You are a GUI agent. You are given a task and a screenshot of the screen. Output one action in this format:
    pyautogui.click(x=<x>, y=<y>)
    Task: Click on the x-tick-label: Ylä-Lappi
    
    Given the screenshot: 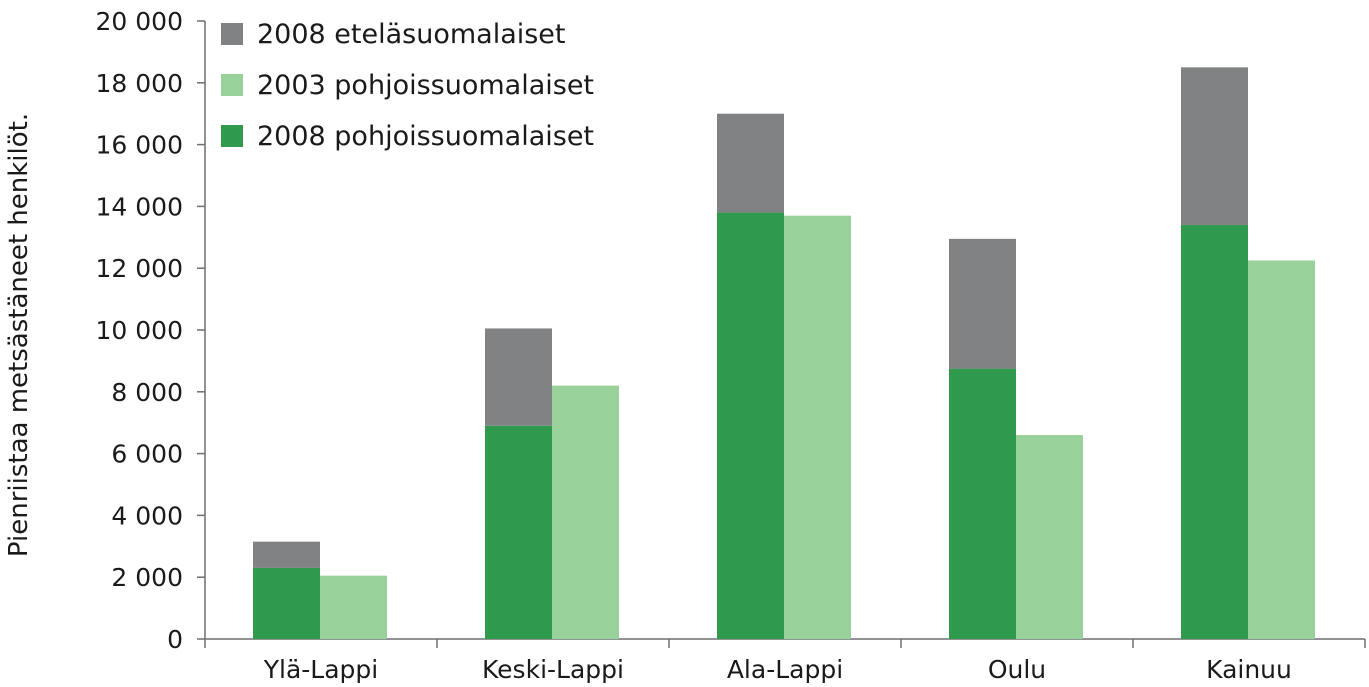 What is the action you would take?
    pyautogui.click(x=321, y=669)
    